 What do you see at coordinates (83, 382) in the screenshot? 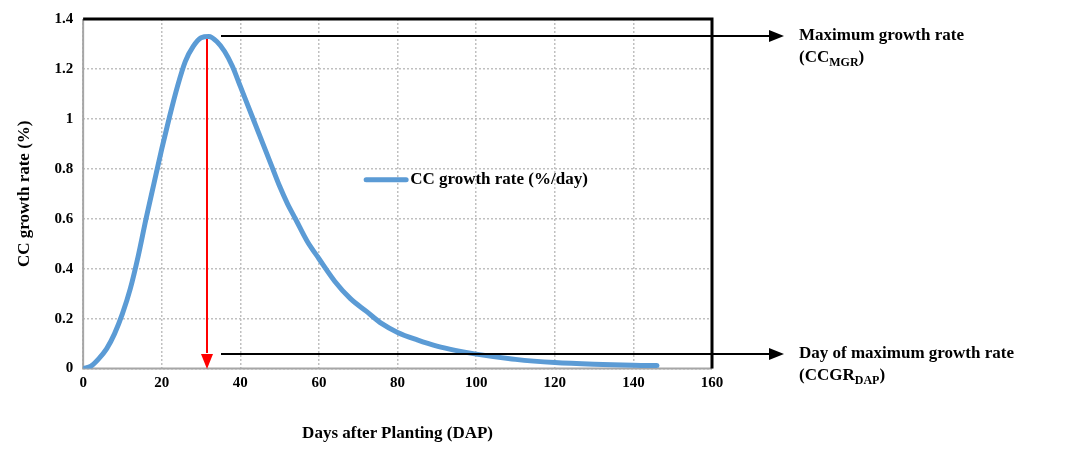
I see `x-tick-label: 0` at bounding box center [83, 382].